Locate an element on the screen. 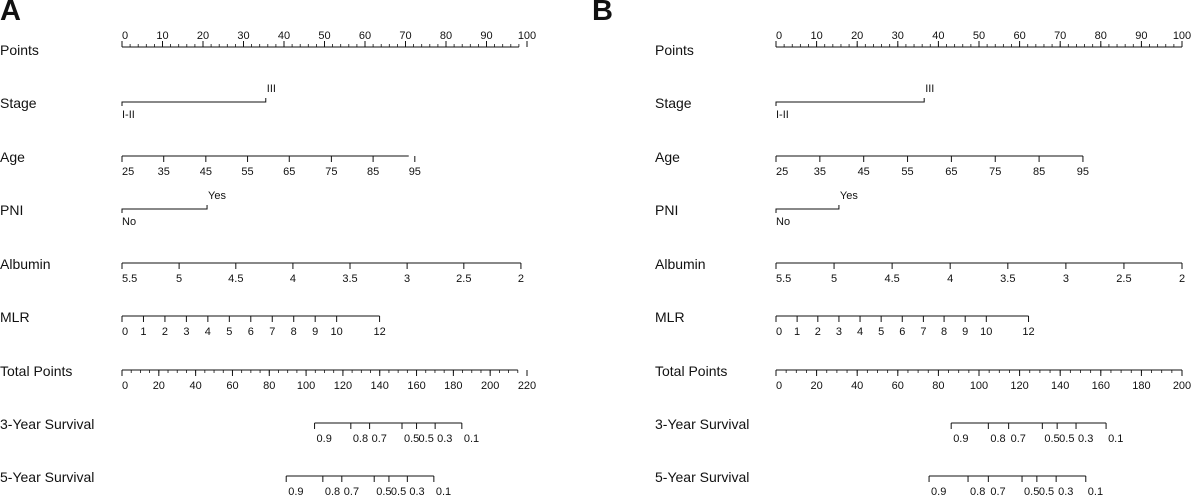 This screenshot has width=1200, height=498. tick-label: 100 is located at coordinates (979, 386).